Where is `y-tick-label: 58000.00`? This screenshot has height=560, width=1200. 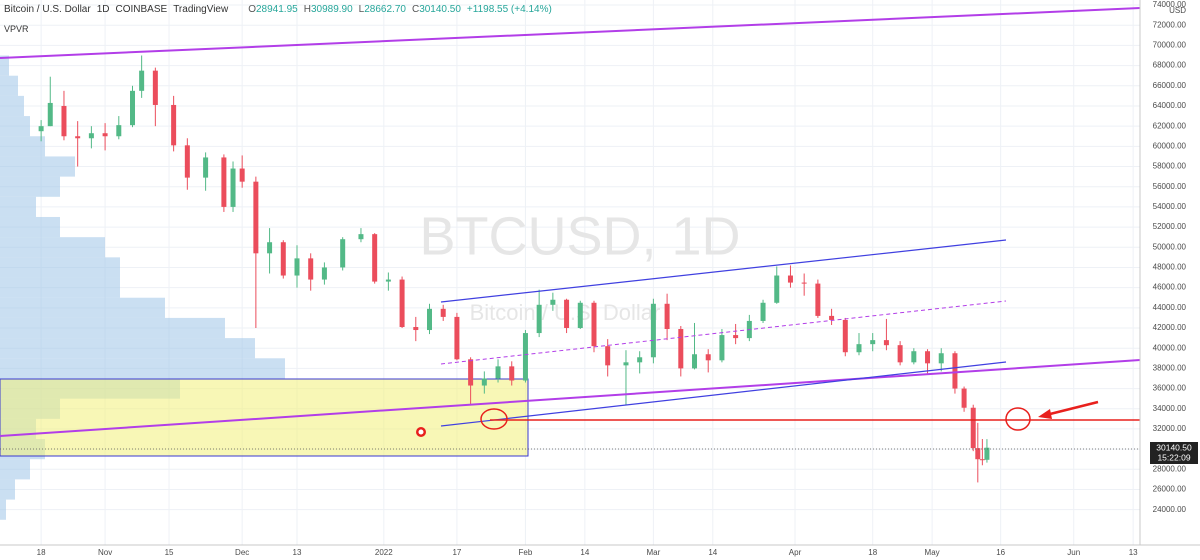 y-tick-label: 58000.00 is located at coordinates (1170, 166).